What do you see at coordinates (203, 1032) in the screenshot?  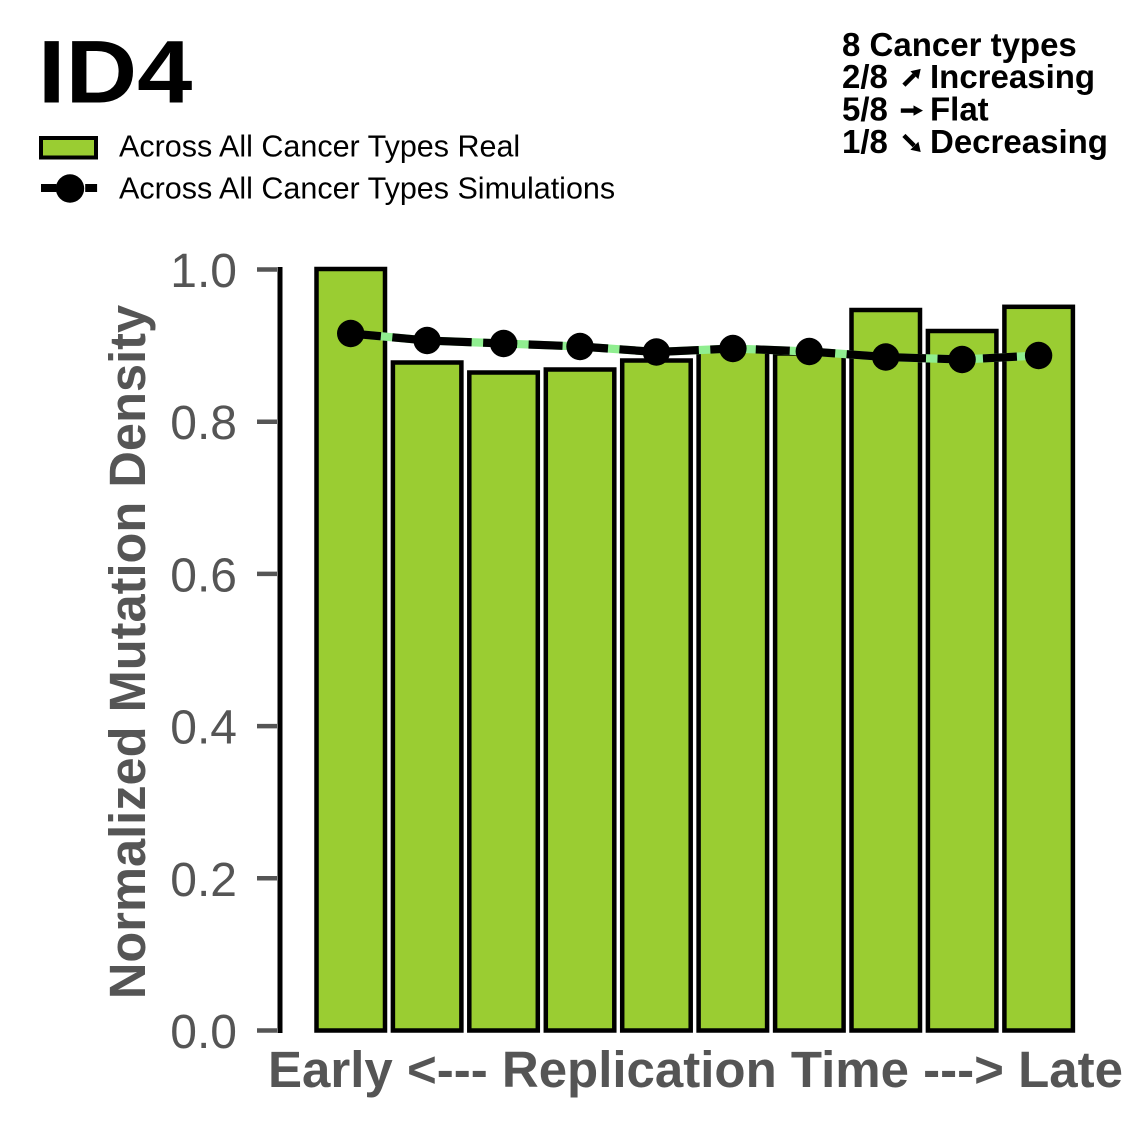 I see `svg-text: 0.0` at bounding box center [203, 1032].